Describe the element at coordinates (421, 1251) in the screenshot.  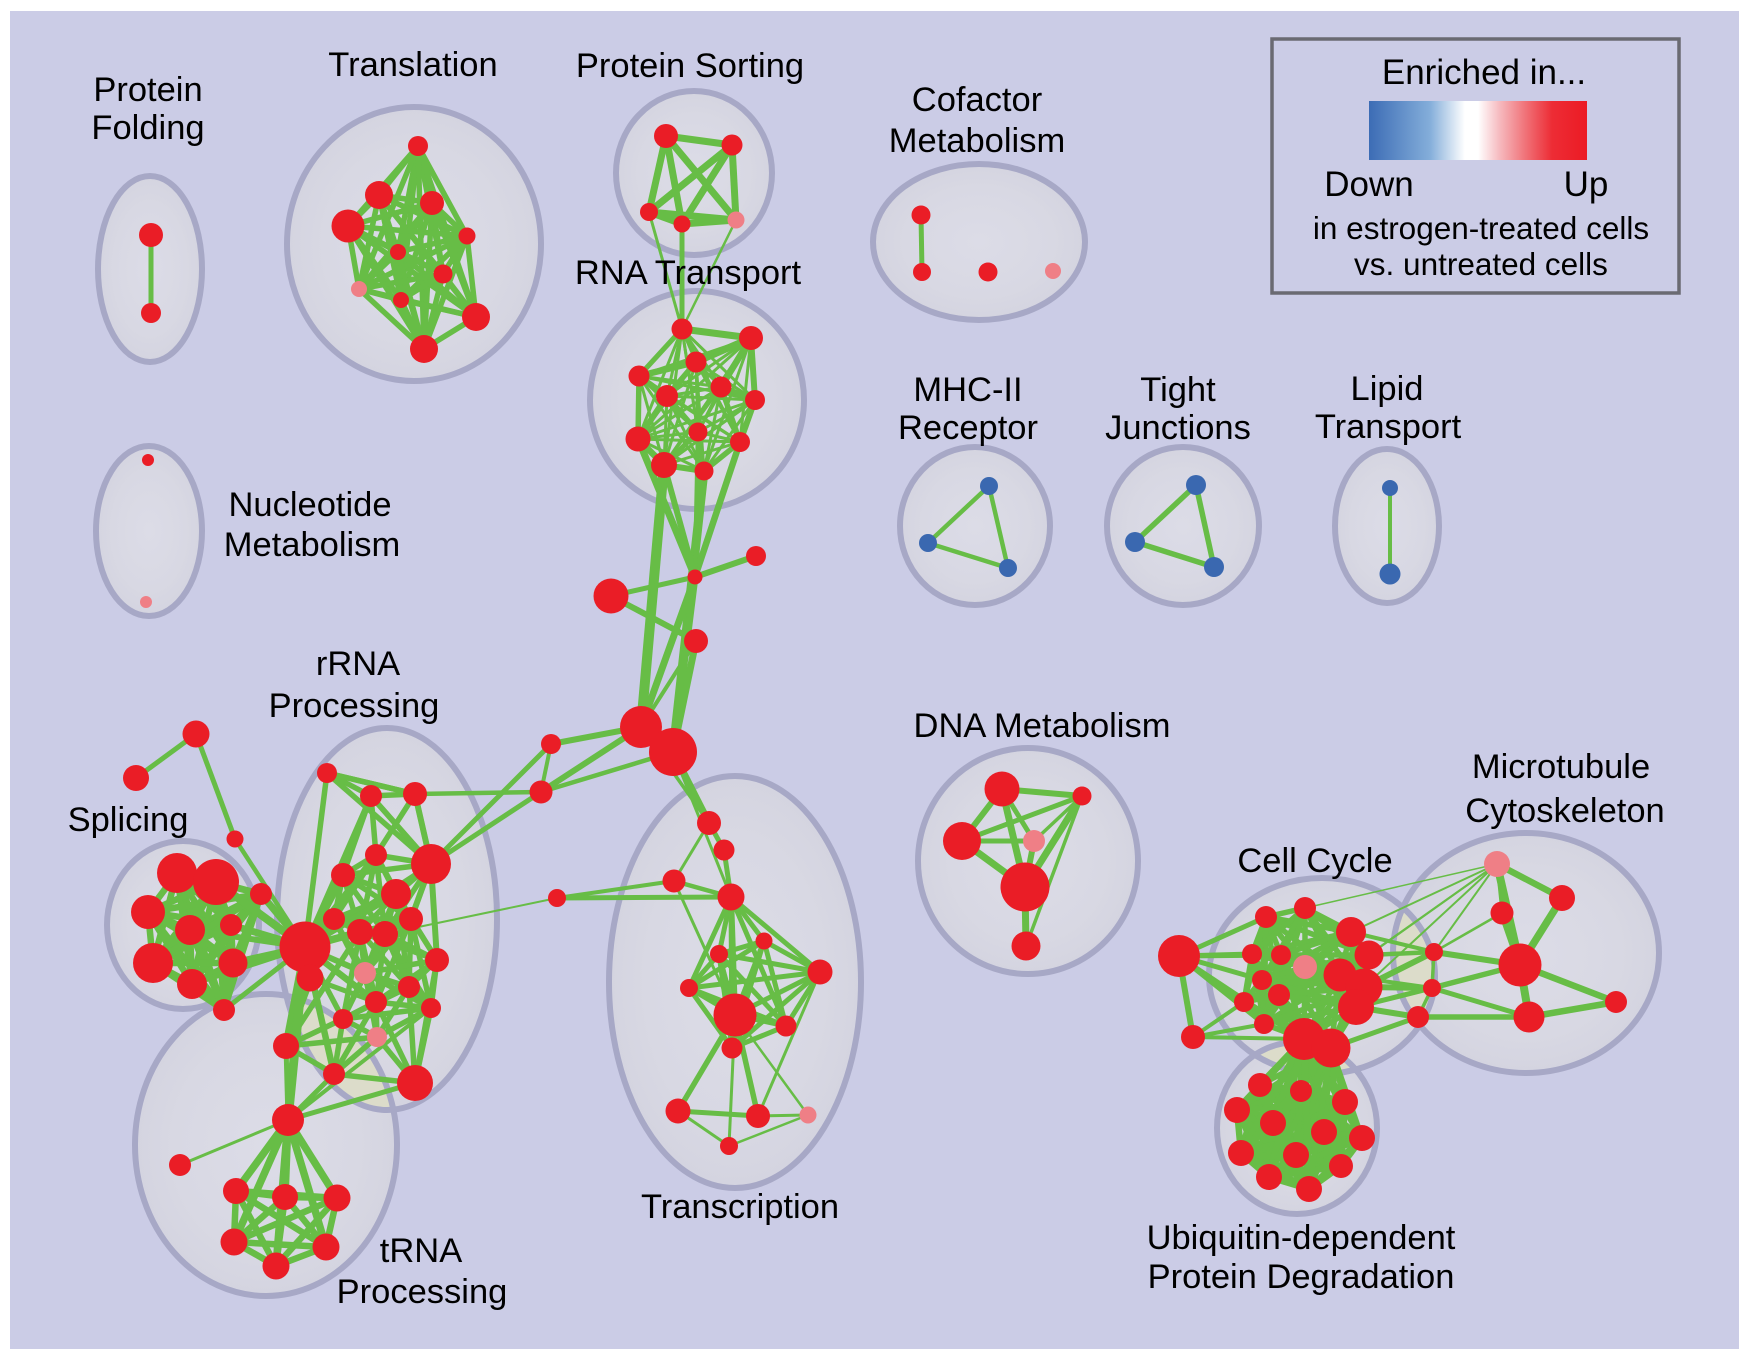
I see `svg-text: tRNA` at that location.